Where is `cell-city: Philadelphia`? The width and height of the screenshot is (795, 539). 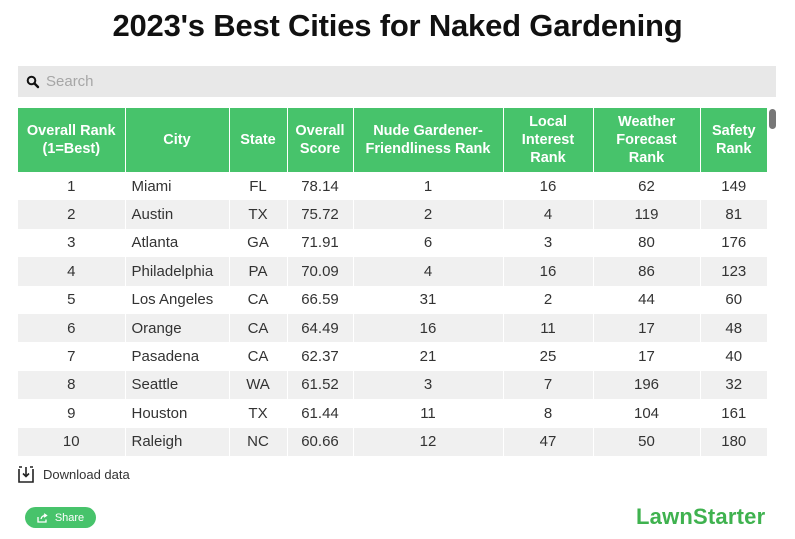 cell-city: Philadelphia is located at coordinates (177, 271).